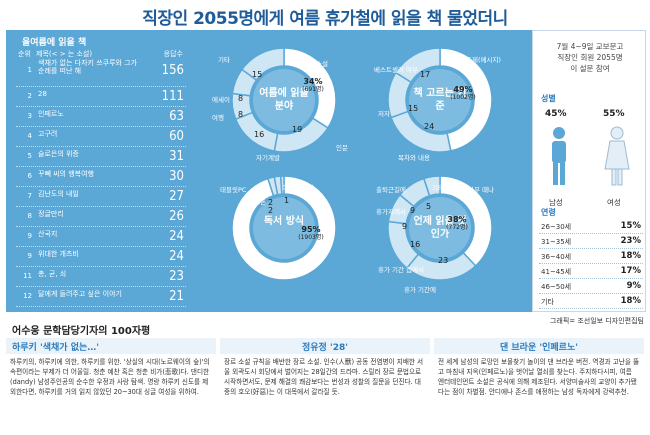 This screenshot has height=435, width=650. What do you see at coordinates (284, 100) in the screenshot?
I see `donut-title: 여름에 읽을 분야` at bounding box center [284, 100].